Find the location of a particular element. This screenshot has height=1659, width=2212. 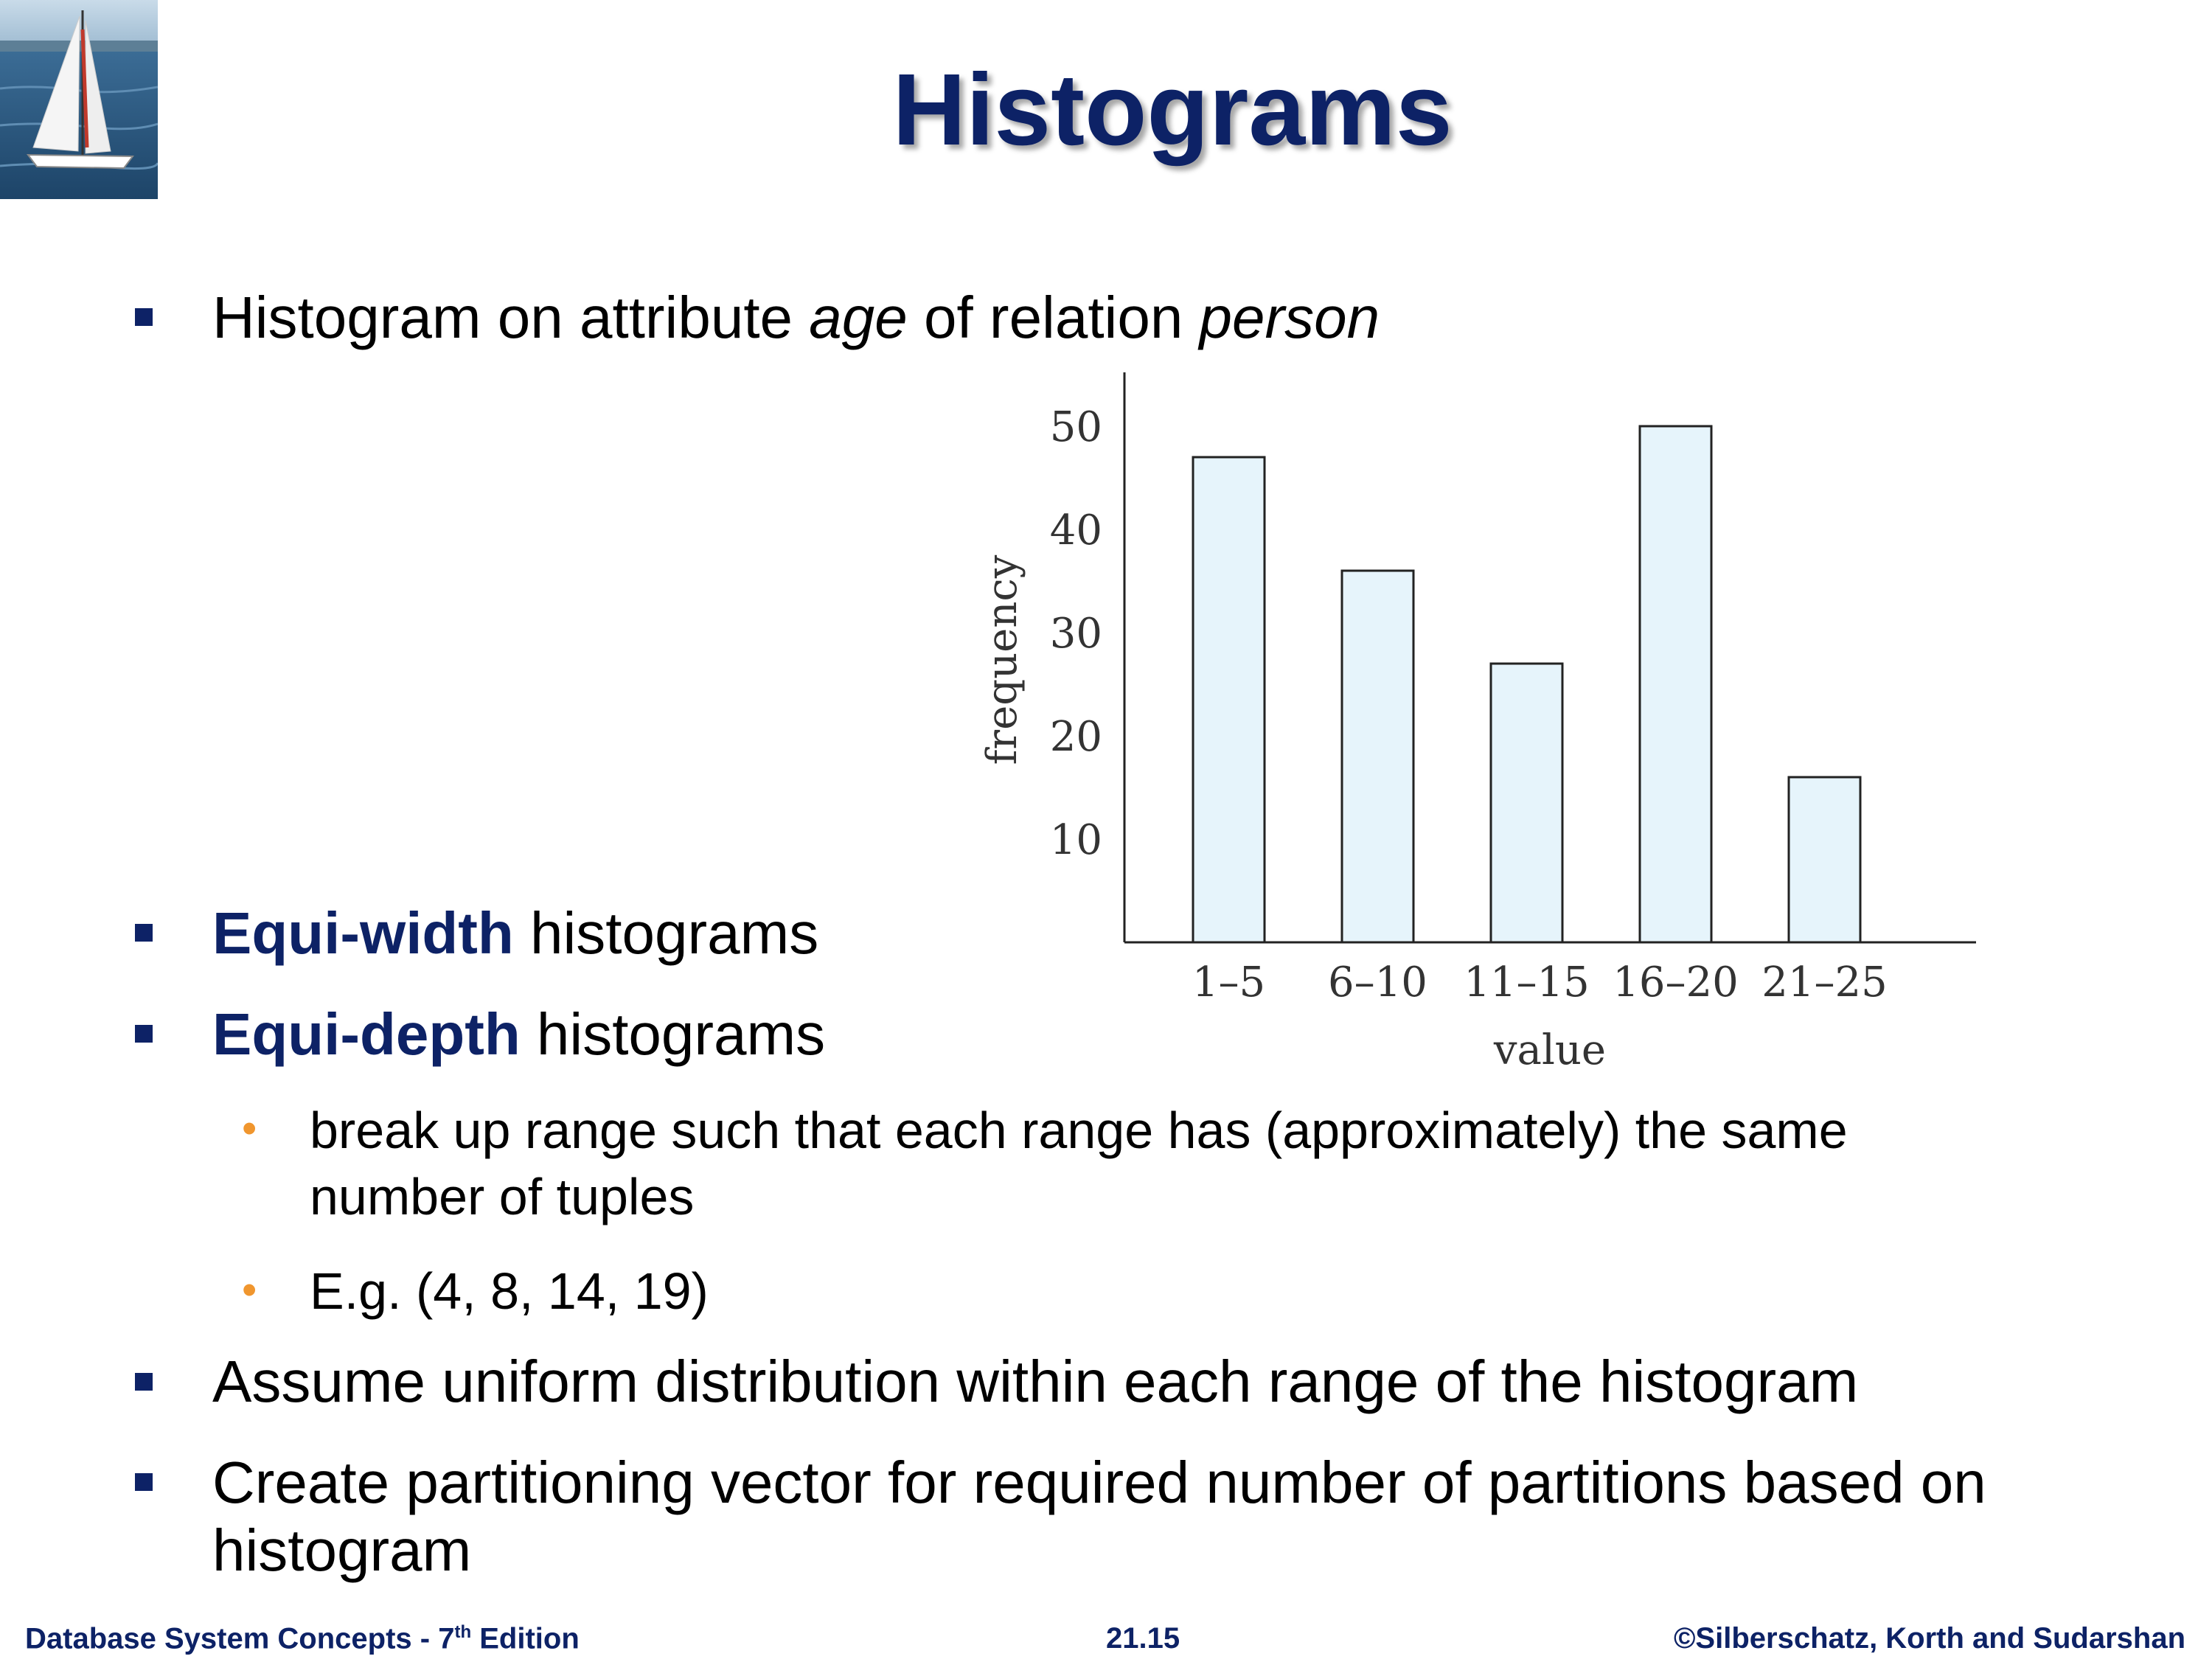

bullet-equi-width: Equi-width histograms is located at coordinates (515, 933).